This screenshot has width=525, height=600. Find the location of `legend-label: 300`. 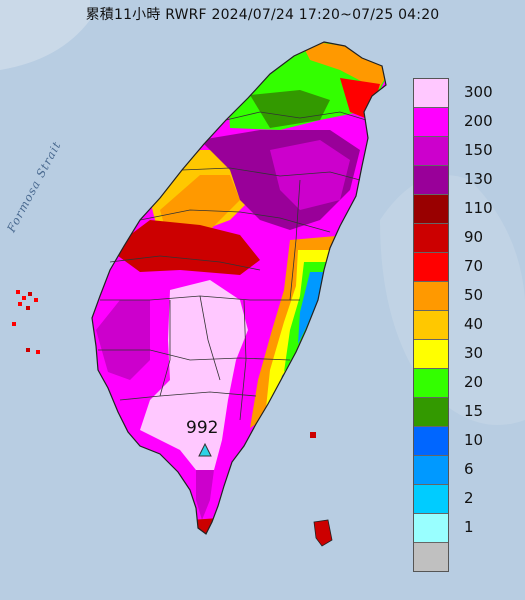

legend-label: 300 is located at coordinates (478, 92).